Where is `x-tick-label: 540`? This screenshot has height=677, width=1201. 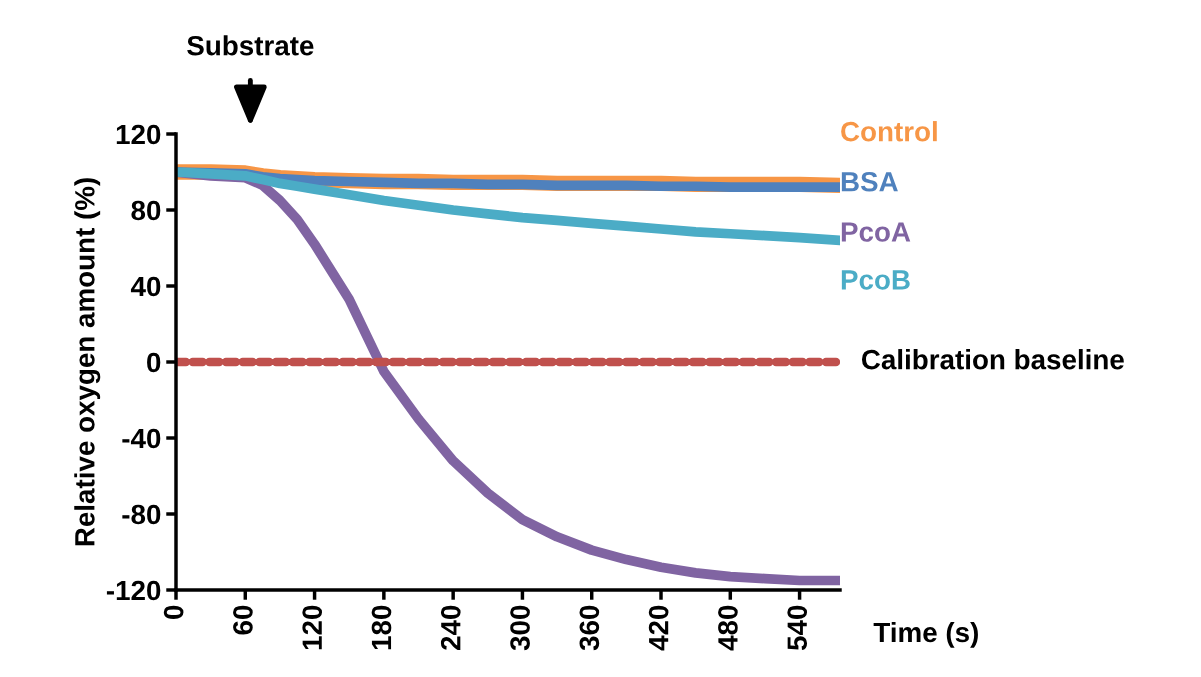 x-tick-label: 540 is located at coordinates (797, 628).